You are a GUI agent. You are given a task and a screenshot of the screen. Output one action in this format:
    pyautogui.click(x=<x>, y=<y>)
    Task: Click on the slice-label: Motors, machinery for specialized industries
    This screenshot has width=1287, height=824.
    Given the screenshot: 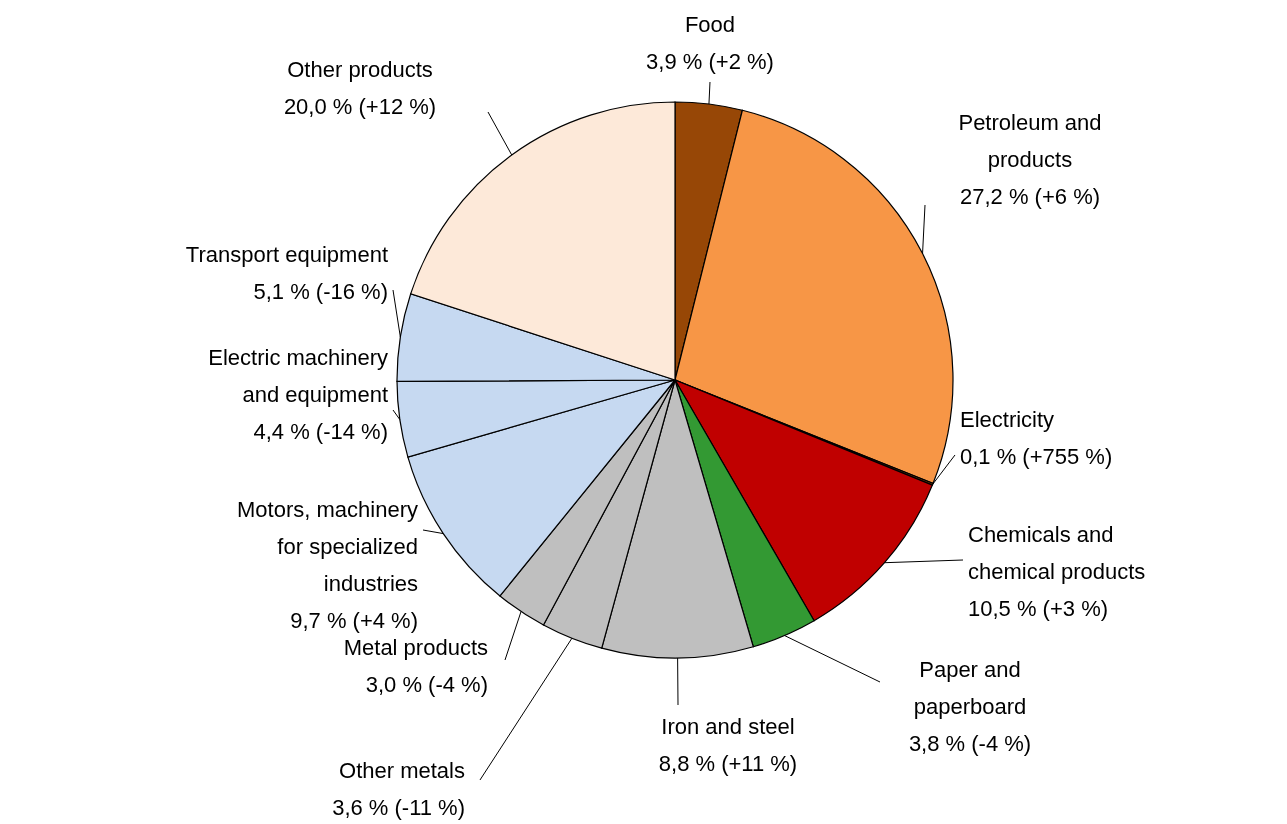 What is the action you would take?
    pyautogui.click(x=327, y=546)
    